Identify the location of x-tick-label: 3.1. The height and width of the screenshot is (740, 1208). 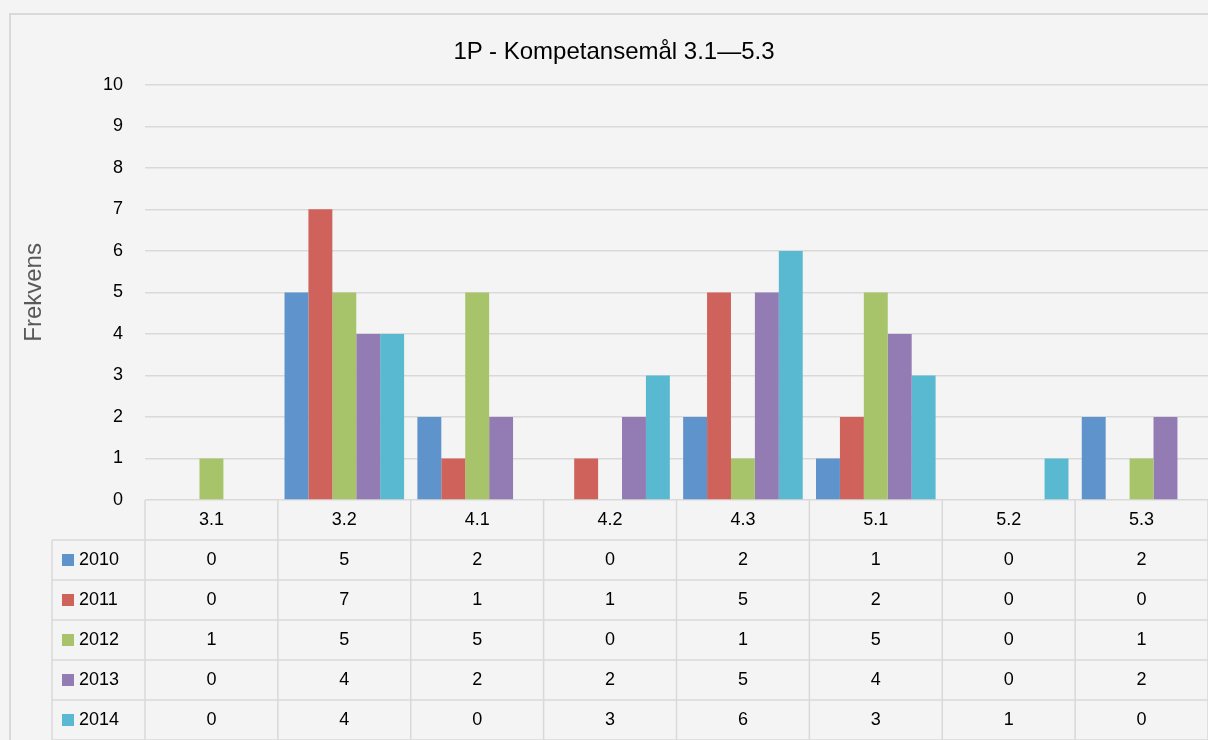
(211, 518).